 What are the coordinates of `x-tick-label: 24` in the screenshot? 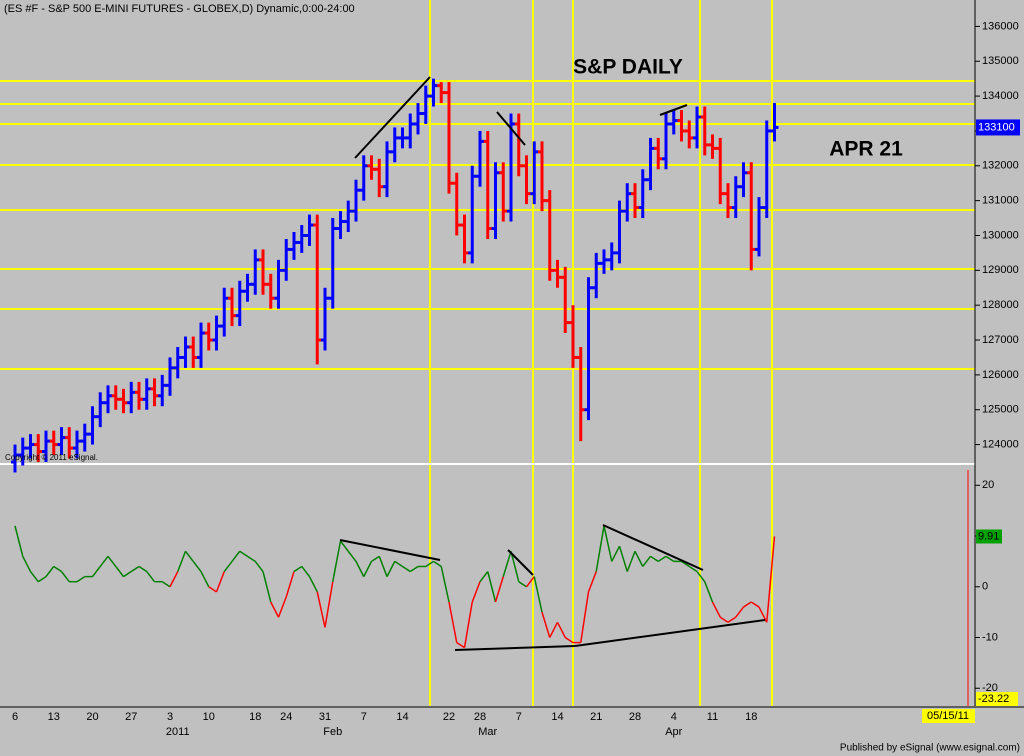 It's located at (286, 717).